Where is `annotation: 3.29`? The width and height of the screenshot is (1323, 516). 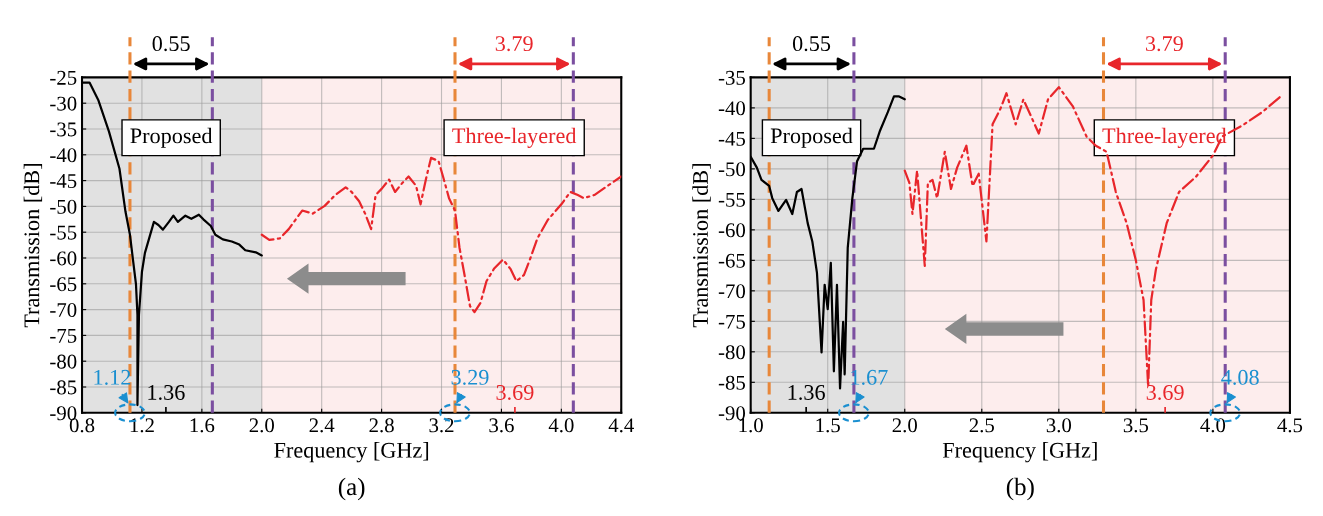 annotation: 3.29 is located at coordinates (470, 377).